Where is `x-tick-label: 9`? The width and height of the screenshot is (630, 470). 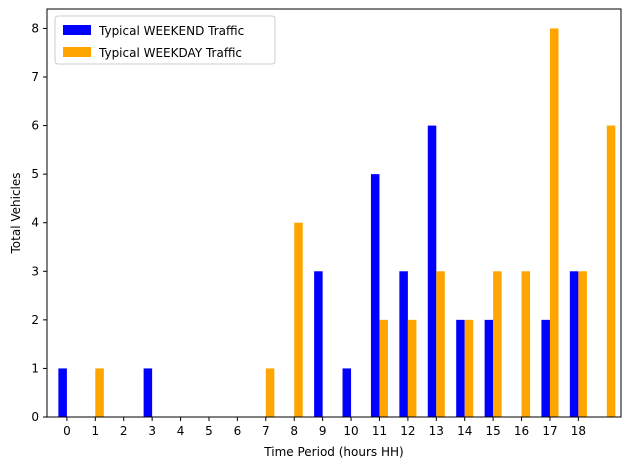
x-tick-label: 9 is located at coordinates (323, 431).